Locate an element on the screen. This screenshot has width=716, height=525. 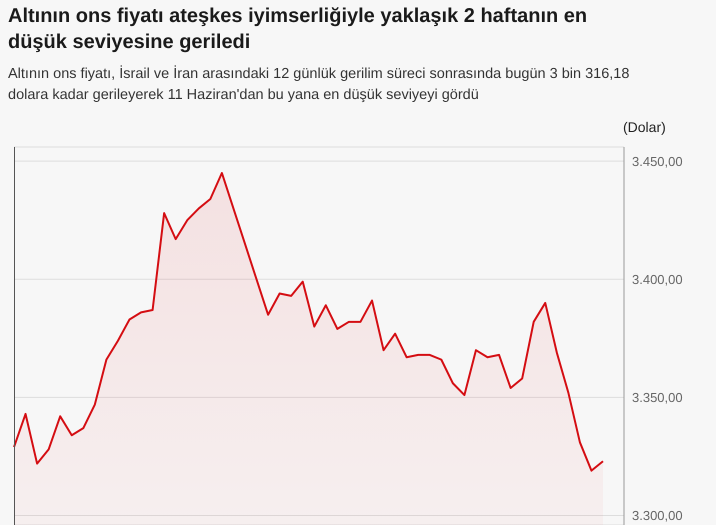
chart-title: Altının ons fiyatı ateşkes iyimserliğiyle yaklaşık 2 haftanın en düşük seviyesine geriledi is located at coordinates (298, 29).